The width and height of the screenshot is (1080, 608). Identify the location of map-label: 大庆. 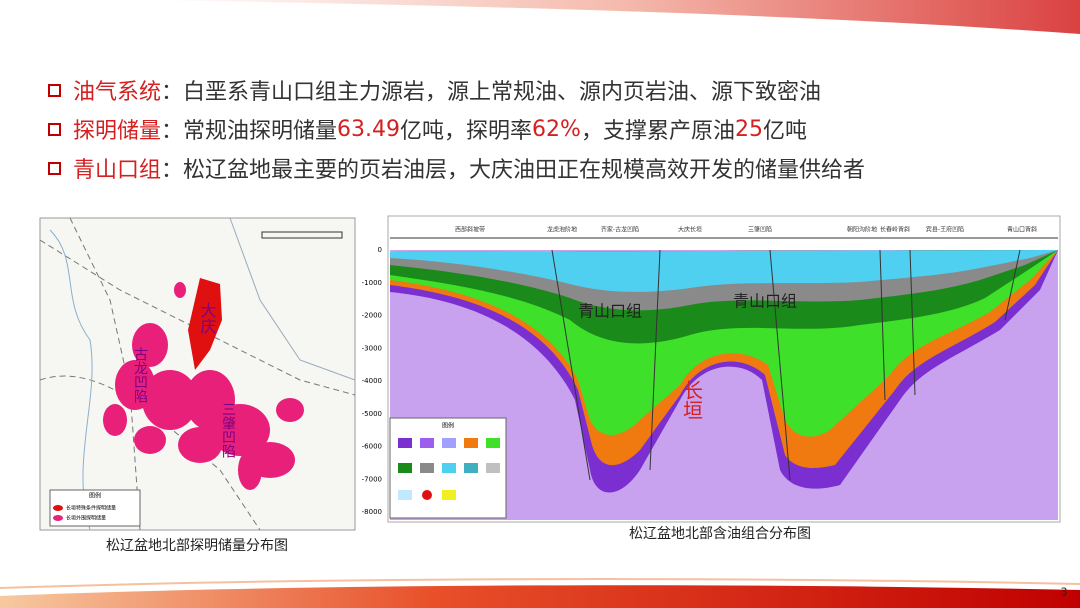
(207, 318).